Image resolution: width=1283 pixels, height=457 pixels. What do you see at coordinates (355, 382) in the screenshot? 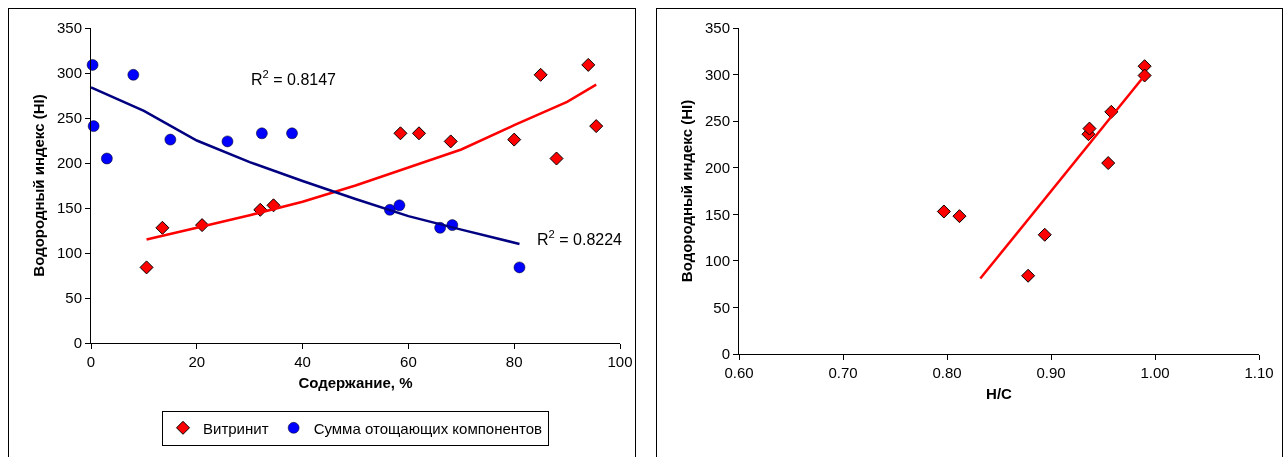
I see `x-axis-title: Содержание, %` at bounding box center [355, 382].